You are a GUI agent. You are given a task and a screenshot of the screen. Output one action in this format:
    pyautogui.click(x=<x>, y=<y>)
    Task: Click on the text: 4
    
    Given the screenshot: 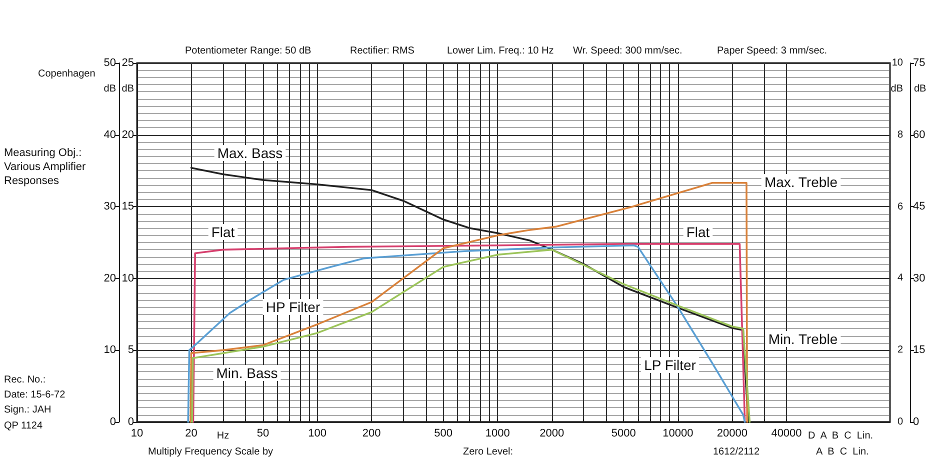 What is the action you would take?
    pyautogui.click(x=900, y=278)
    